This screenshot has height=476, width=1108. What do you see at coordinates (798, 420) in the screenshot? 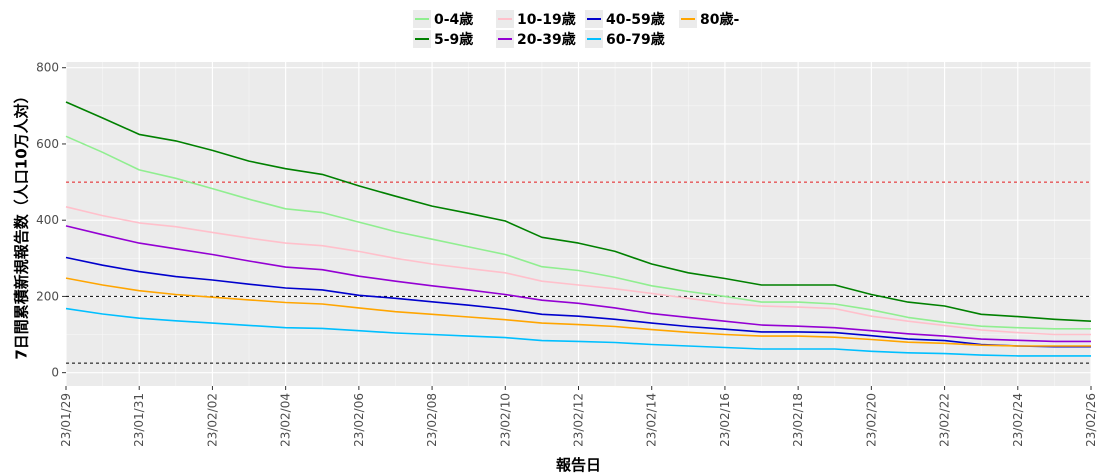
I see `x-tick-label: 23/02/18` at bounding box center [798, 420].